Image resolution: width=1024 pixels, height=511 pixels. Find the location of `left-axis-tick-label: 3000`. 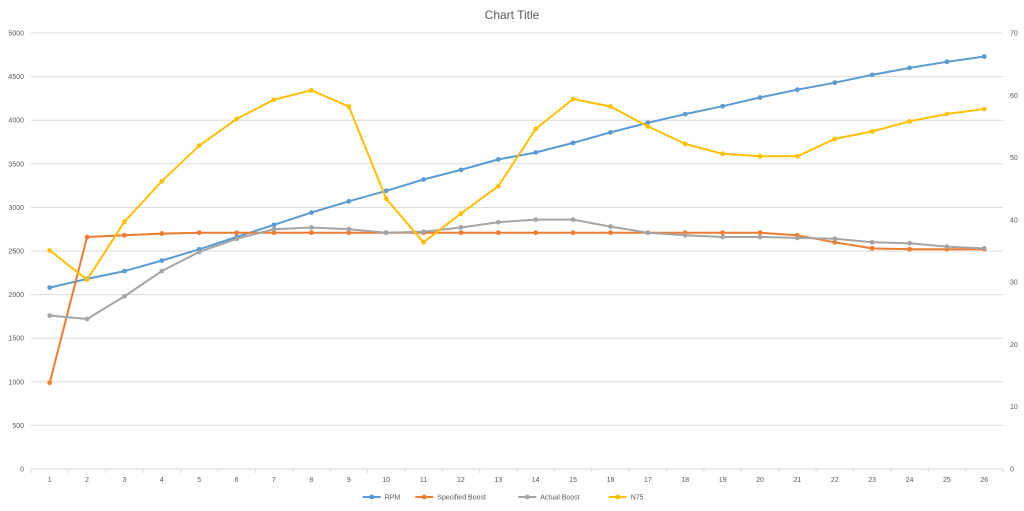

left-axis-tick-label: 3000 is located at coordinates (16, 208).